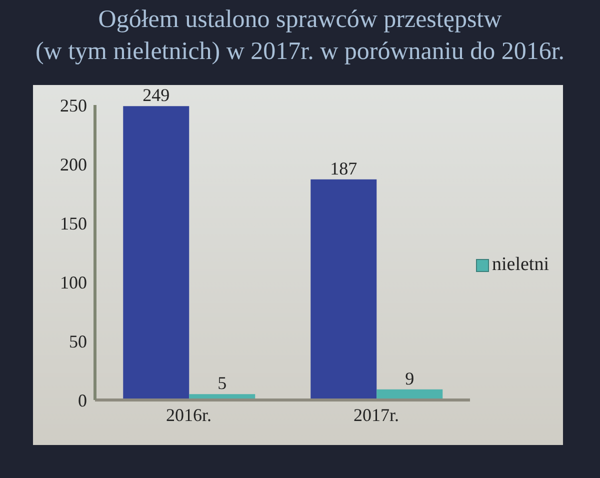 The image size is (600, 478). Describe the element at coordinates (82, 400) in the screenshot. I see `y-tick-label: 0` at that location.